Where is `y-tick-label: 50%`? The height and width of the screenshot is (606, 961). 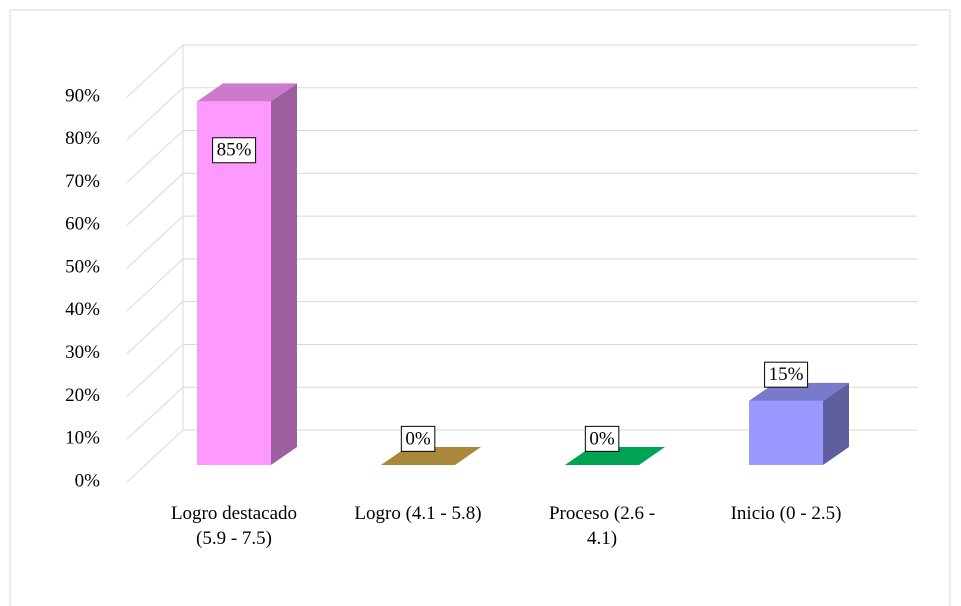 y-tick-label: 50% is located at coordinates (82, 266).